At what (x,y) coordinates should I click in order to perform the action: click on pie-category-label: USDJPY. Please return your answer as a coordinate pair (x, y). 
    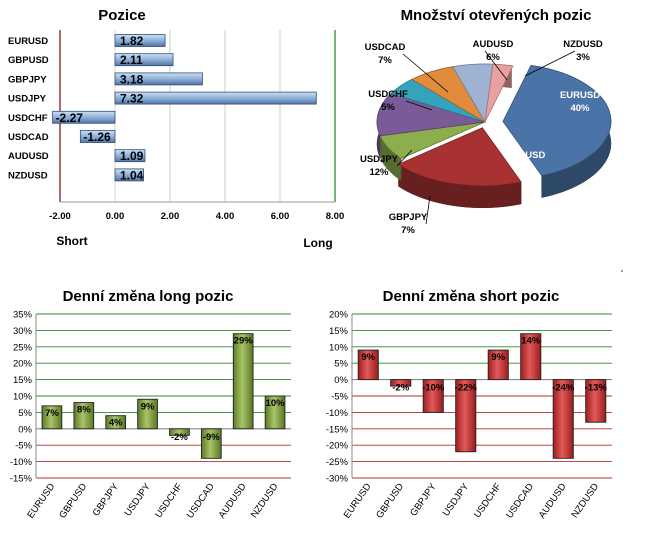
    Looking at the image, I should click on (379, 159).